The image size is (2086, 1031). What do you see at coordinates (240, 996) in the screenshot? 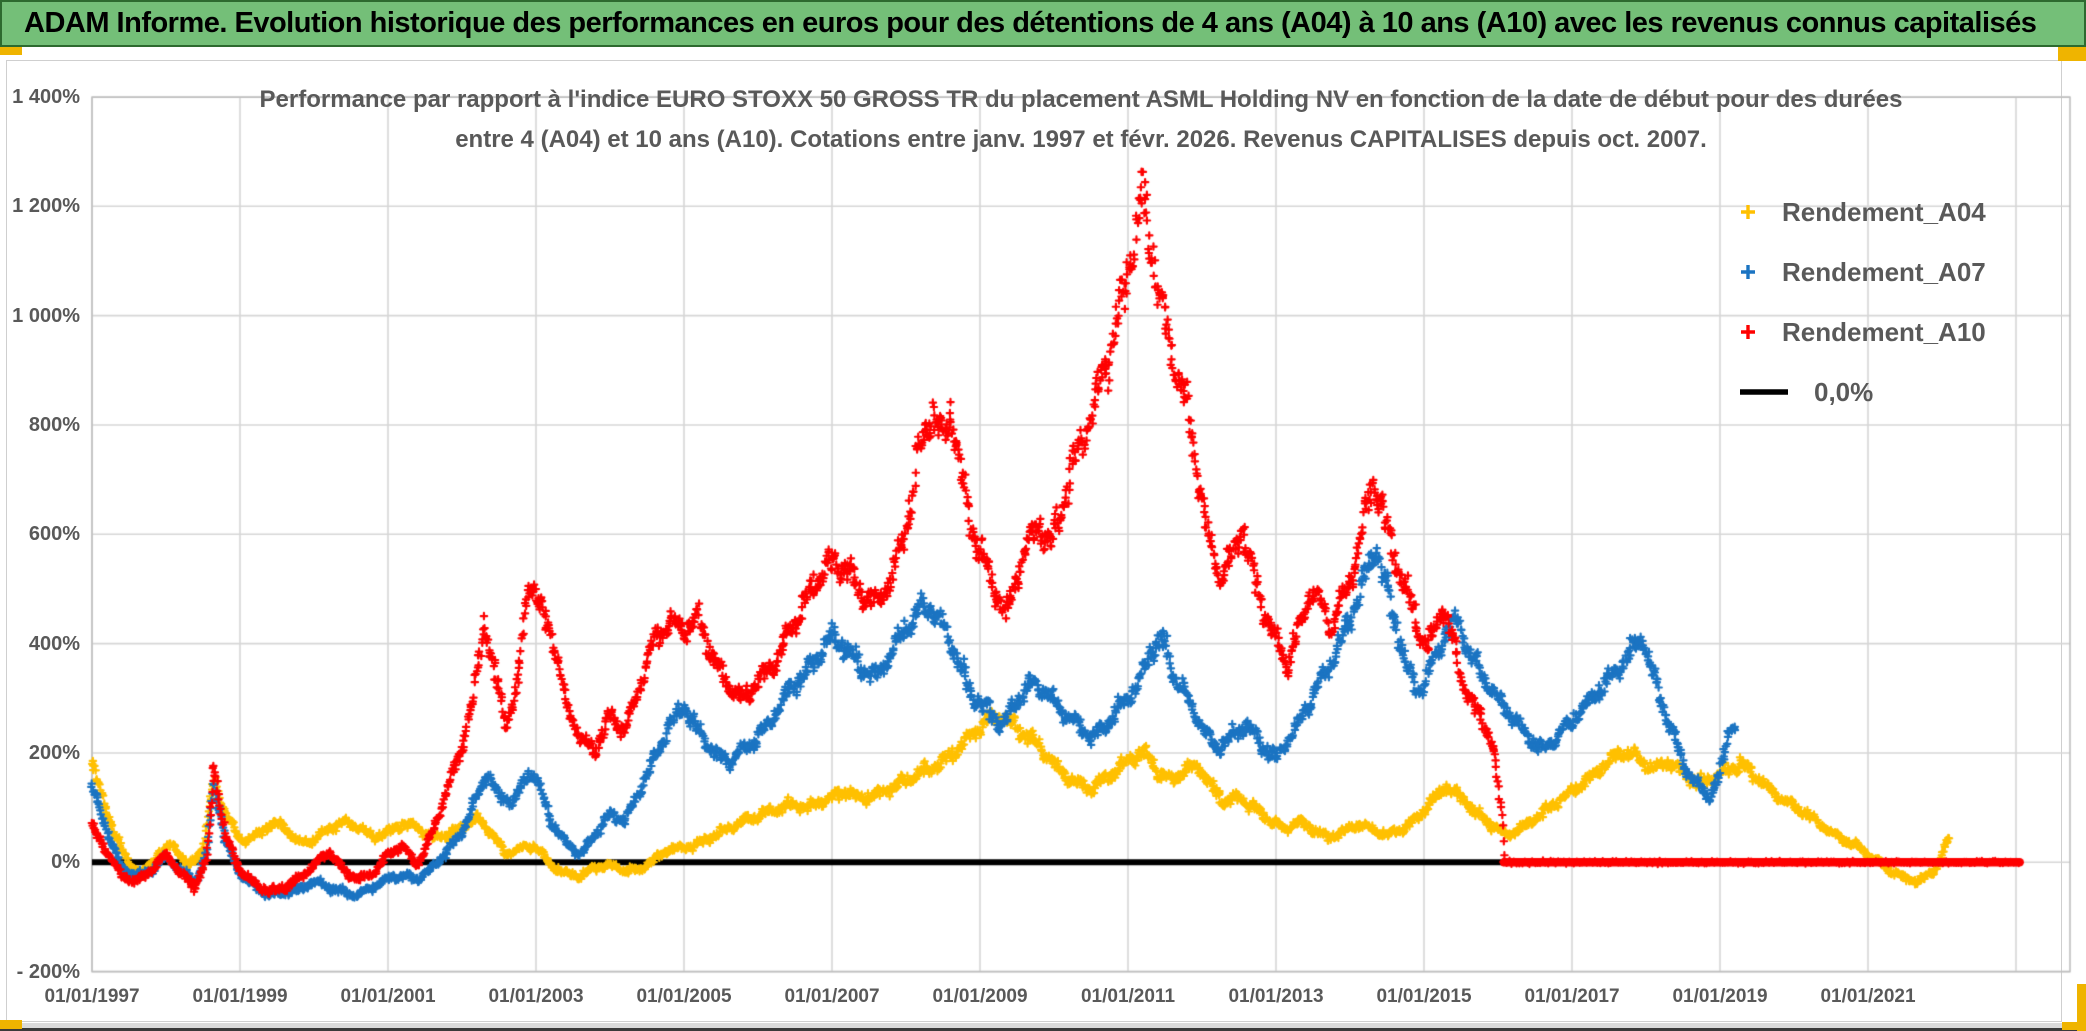
I see `x-axis-tick: 01/01/1999` at bounding box center [240, 996].